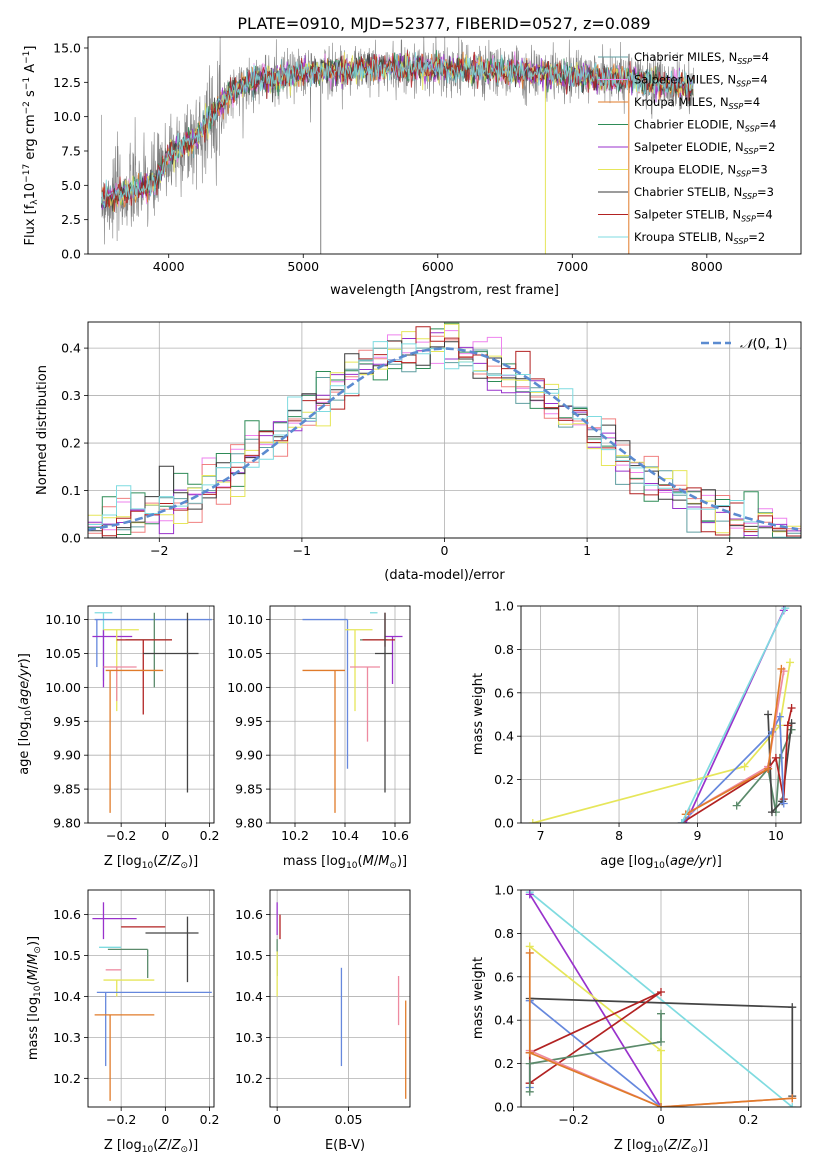 The width and height of the screenshot is (819, 1170). Describe the element at coordinates (302, 550) in the screenshot. I see `x-tick-label: −1` at that location.